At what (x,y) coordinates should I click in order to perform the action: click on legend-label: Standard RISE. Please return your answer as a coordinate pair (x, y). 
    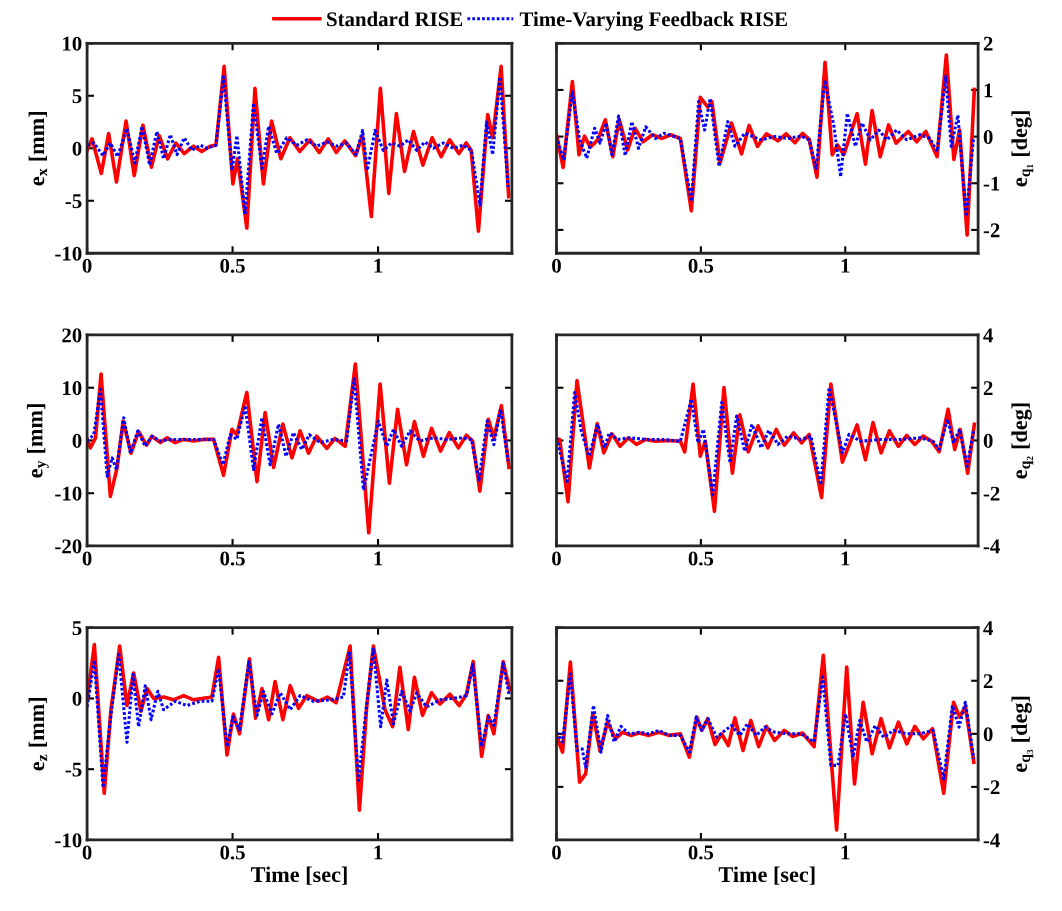
    Looking at the image, I should click on (395, 19).